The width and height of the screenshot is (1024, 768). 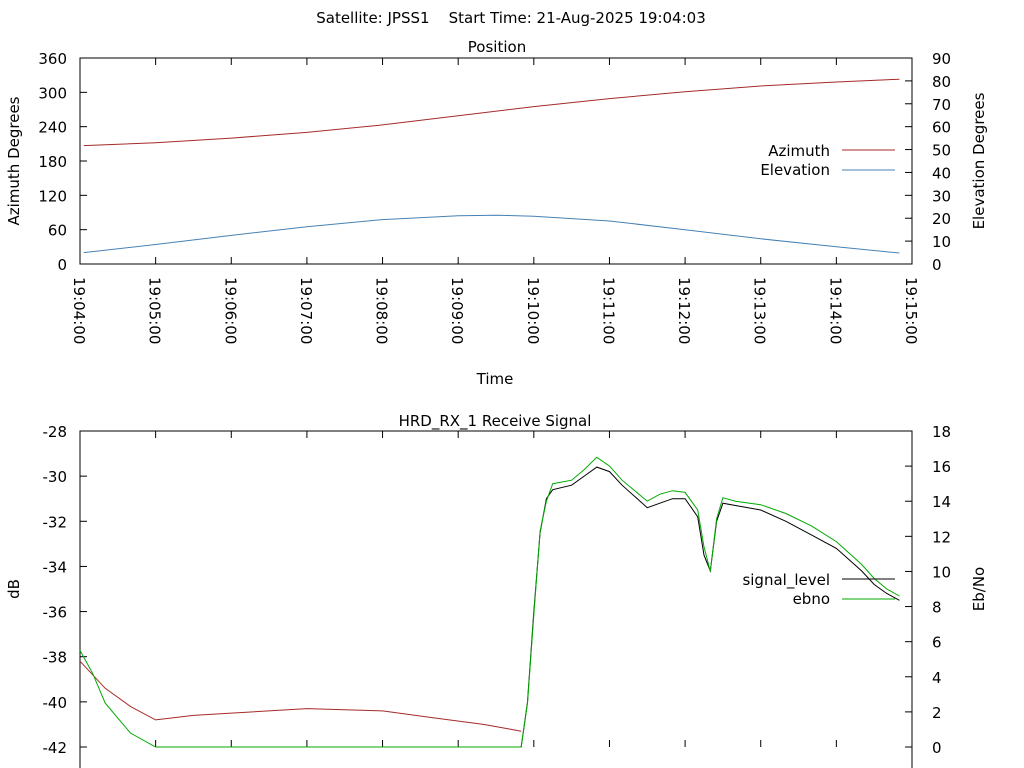 I want to click on position-y-tick-label: 300, so click(x=52, y=93).